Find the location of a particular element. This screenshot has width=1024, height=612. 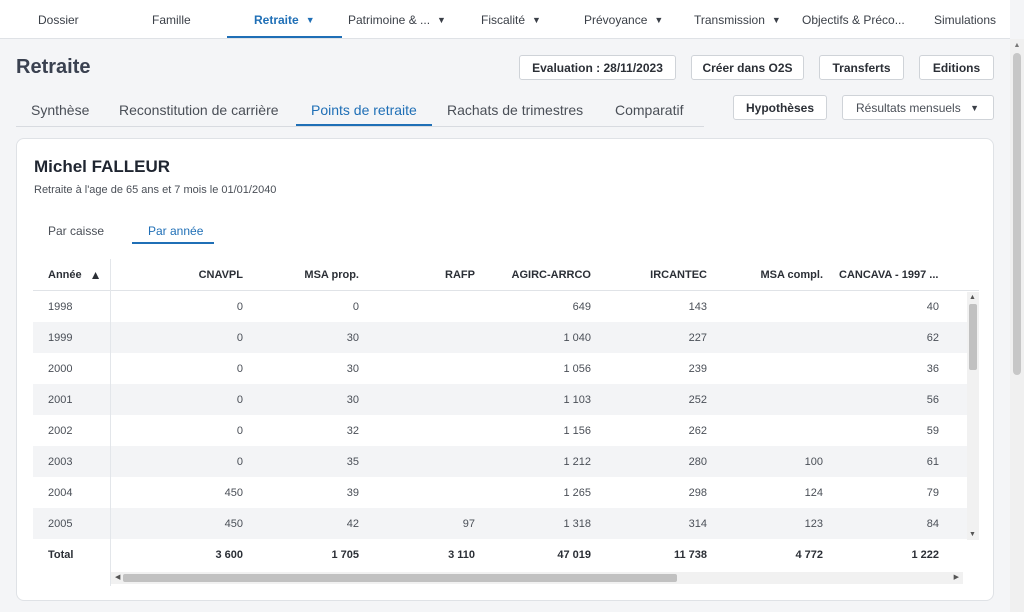

nav-item-patrimoine: Patrimoine & ... ▼ is located at coordinates (397, 19).